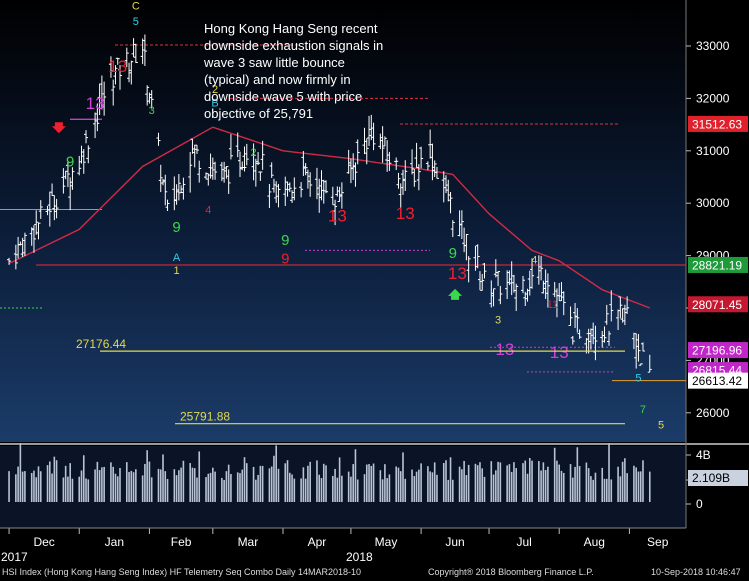 This screenshot has height=581, width=749. Describe the element at coordinates (317, 542) in the screenshot. I see `x-tick-label: Apr` at that location.